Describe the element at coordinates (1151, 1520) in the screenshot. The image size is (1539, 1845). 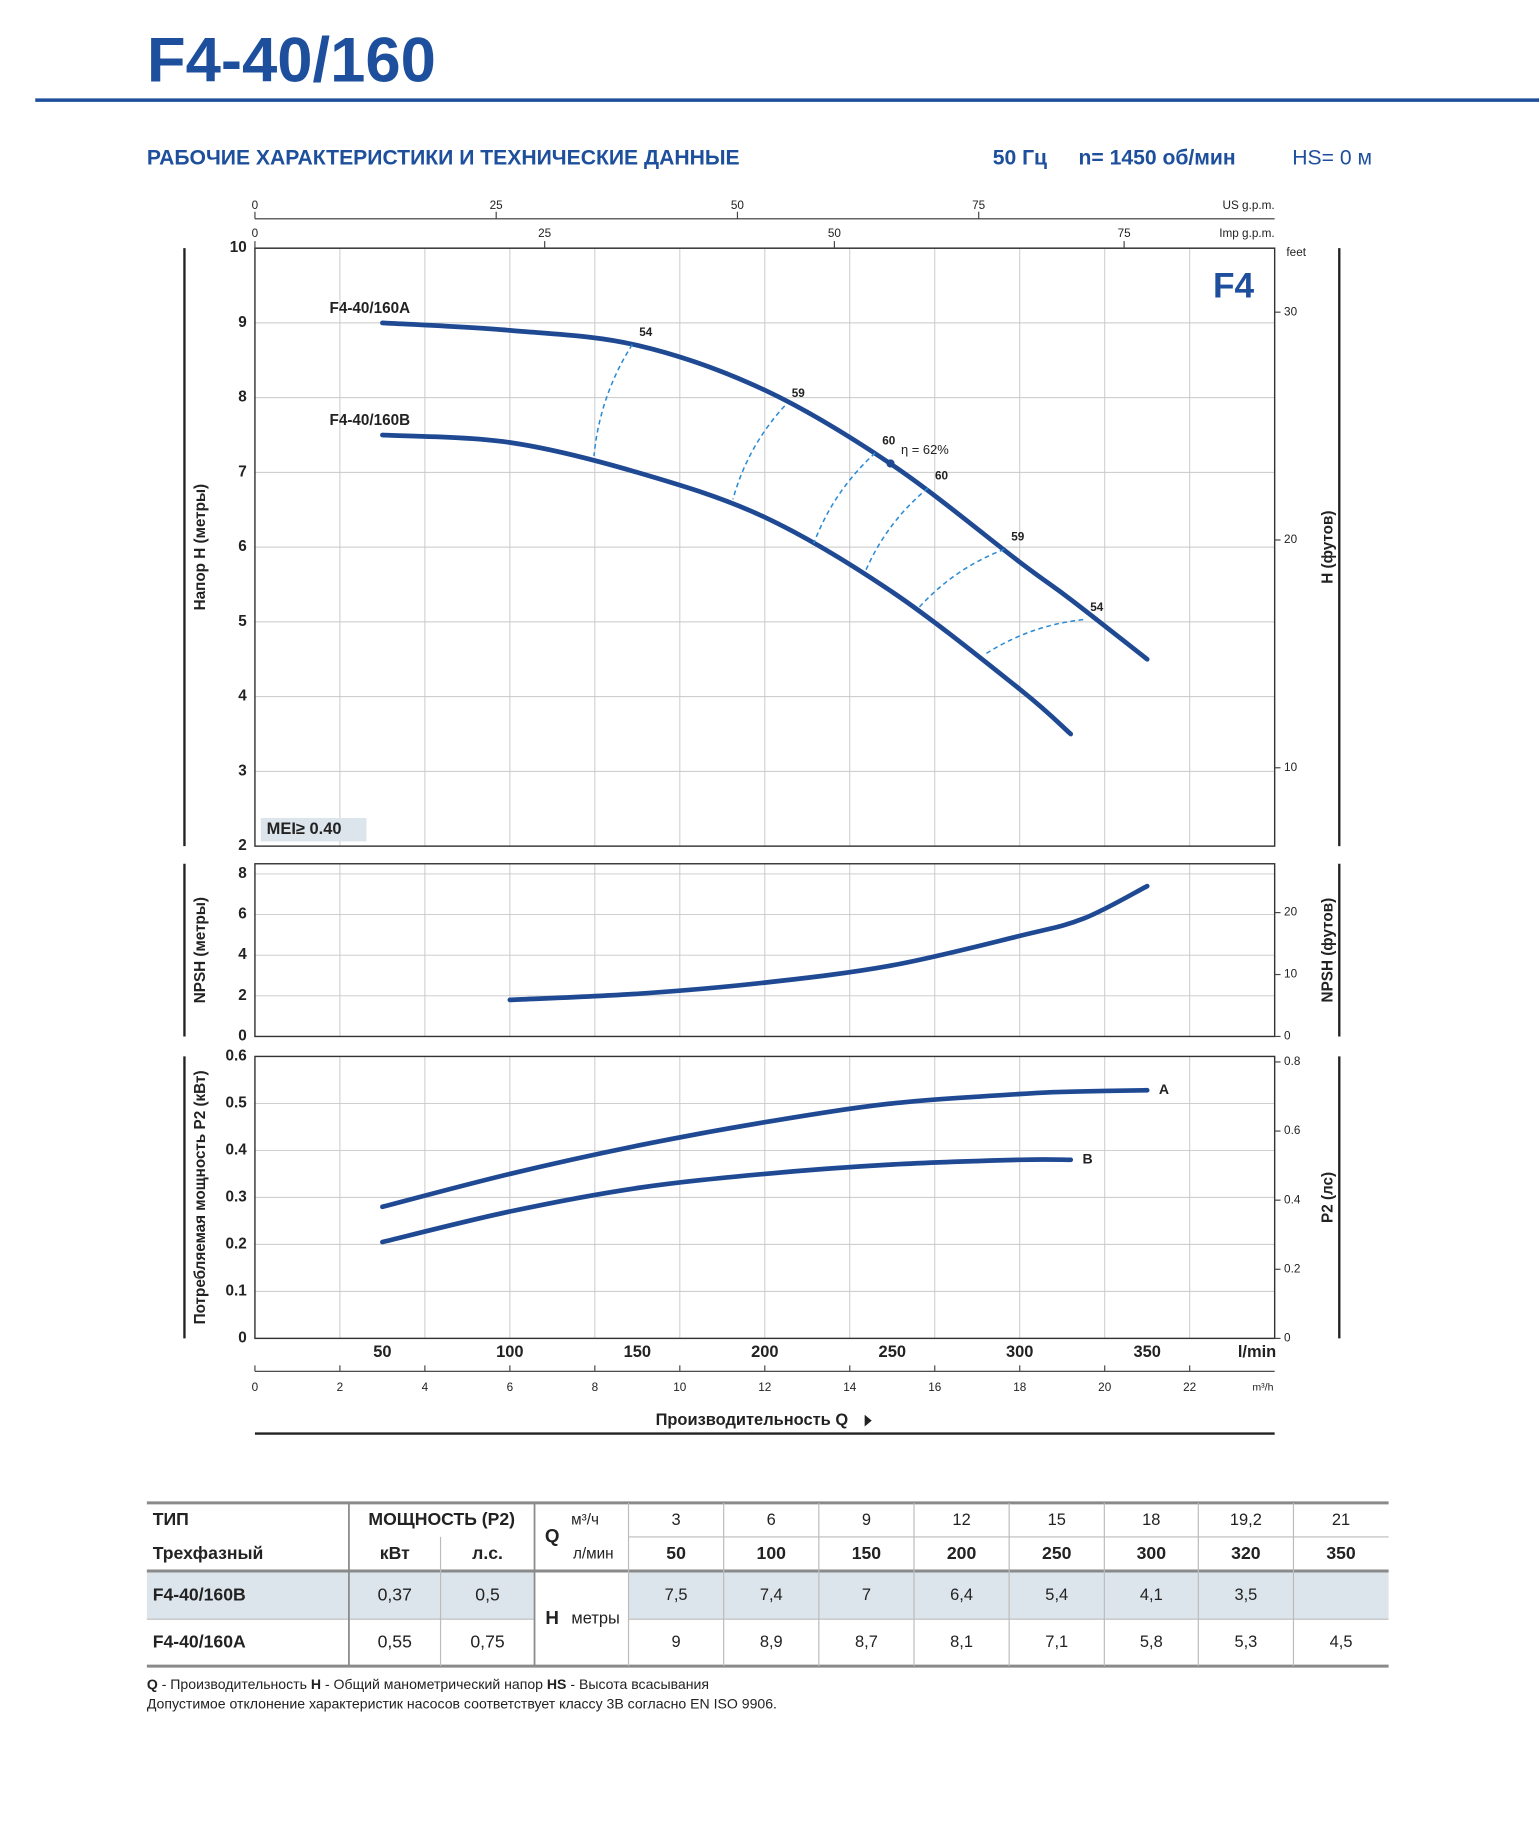
I see `table-cell: 18` at that location.